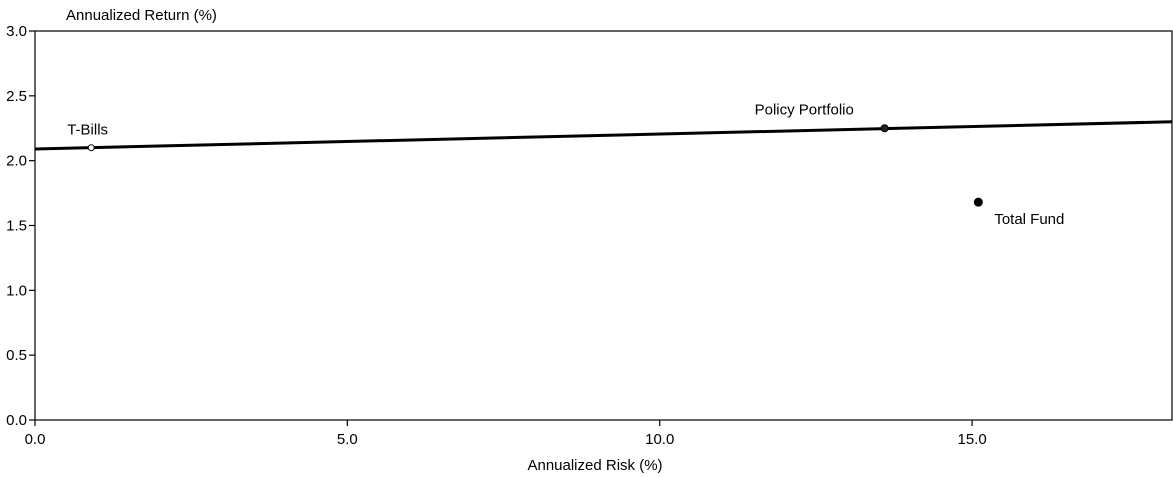  What do you see at coordinates (804, 109) in the screenshot?
I see `point-label-policy-portfolio: Policy Portfolio` at bounding box center [804, 109].